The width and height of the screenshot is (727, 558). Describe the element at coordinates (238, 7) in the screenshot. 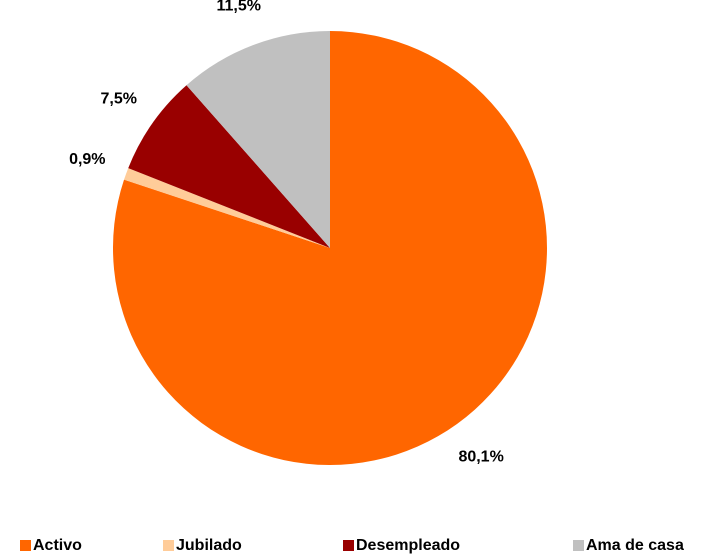

I see `data-label: 11,5%` at that location.